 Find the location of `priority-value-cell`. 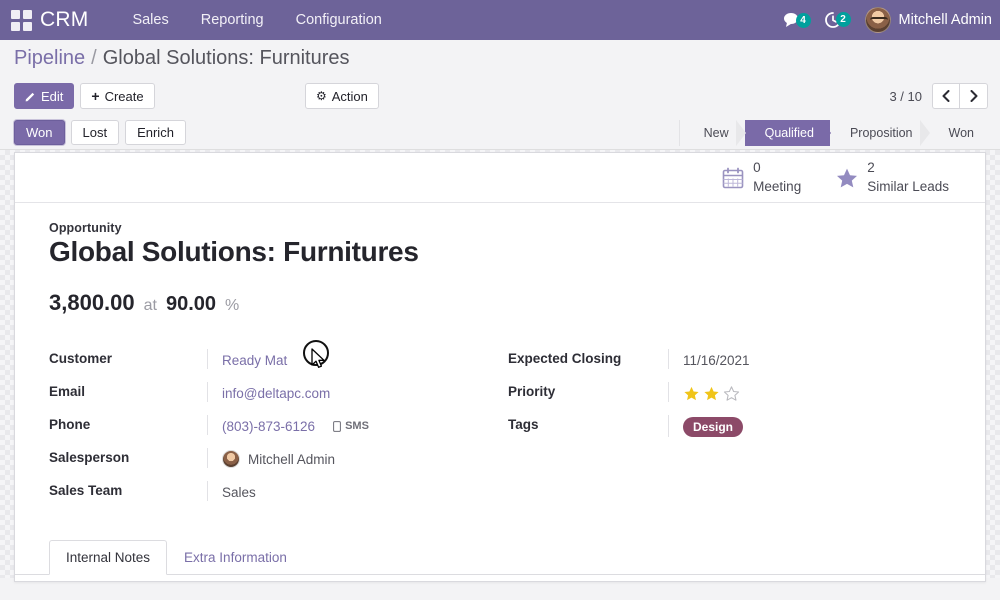

priority-value-cell is located at coordinates (809, 392).